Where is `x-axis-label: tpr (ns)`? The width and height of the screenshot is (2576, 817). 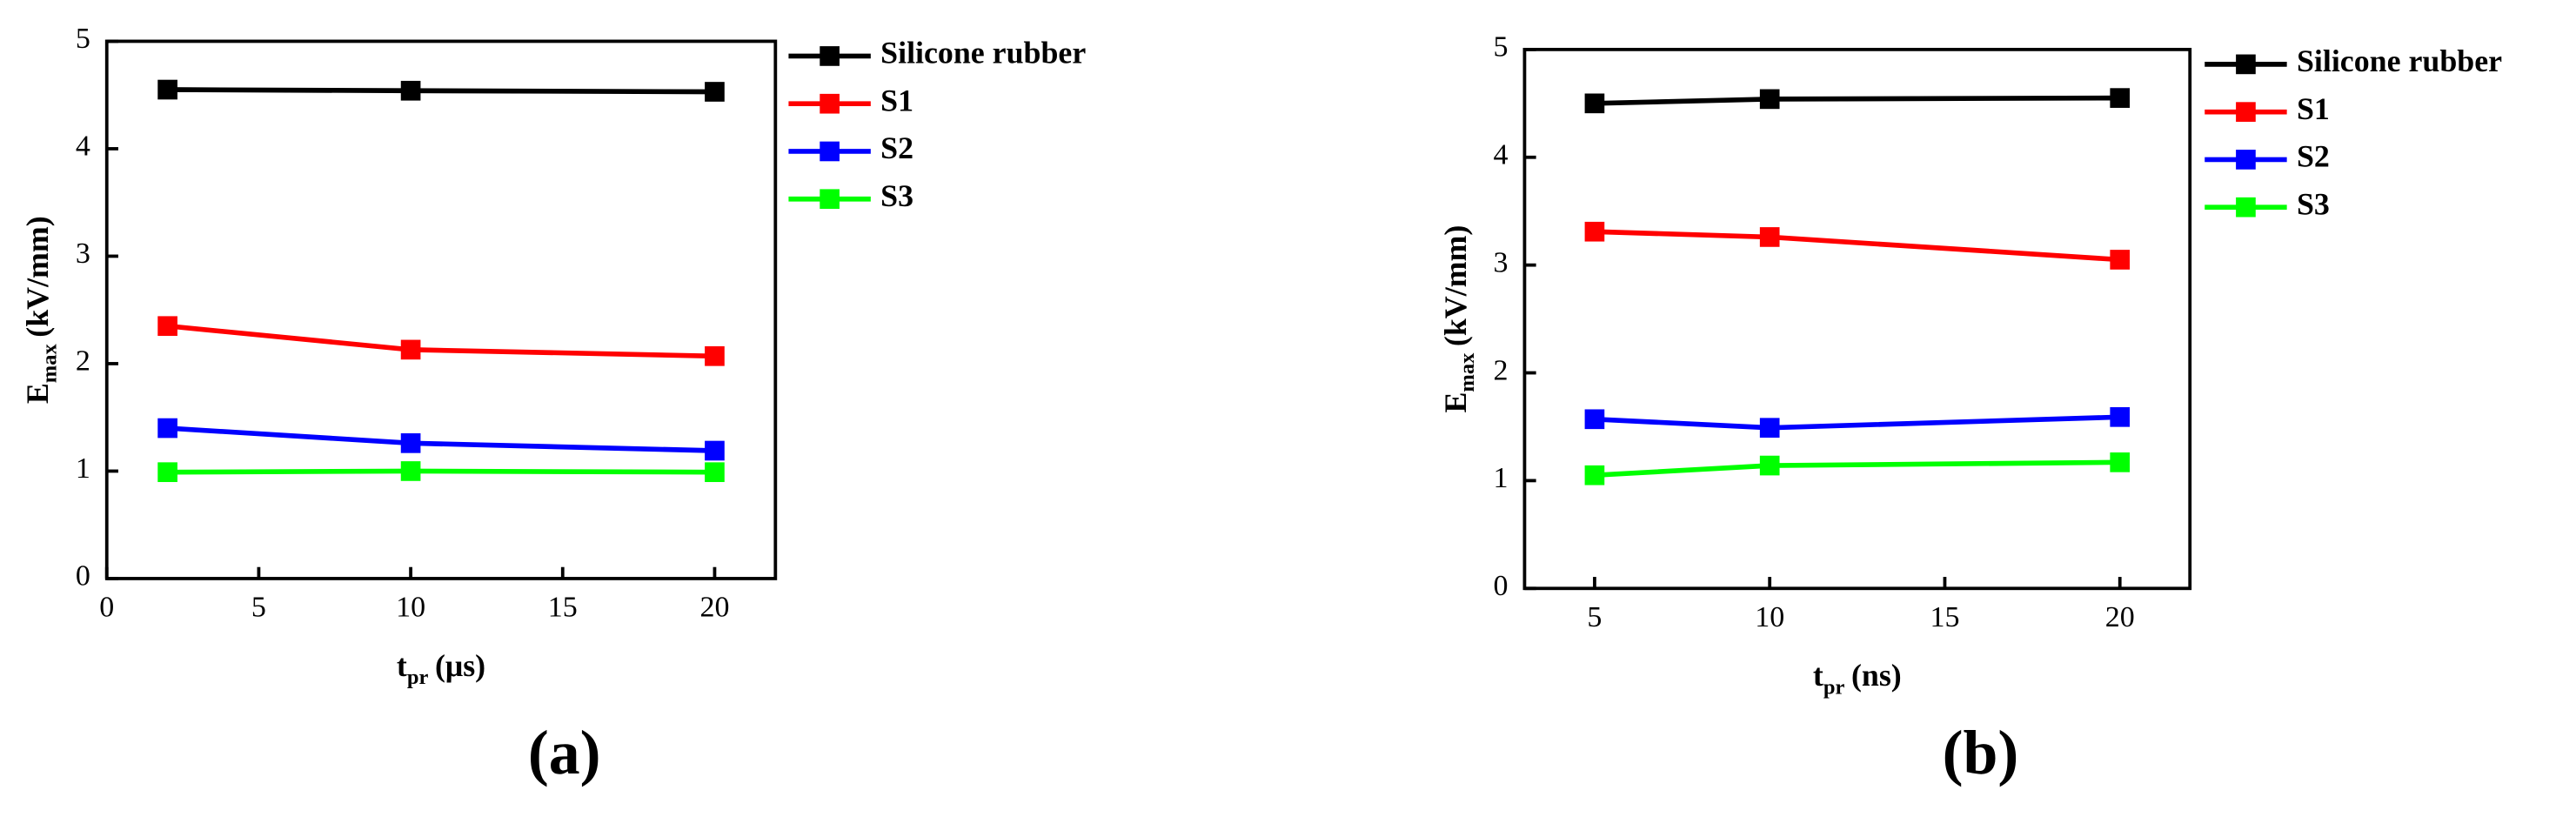
x-axis-label: tpr (ns) is located at coordinates (1857, 679).